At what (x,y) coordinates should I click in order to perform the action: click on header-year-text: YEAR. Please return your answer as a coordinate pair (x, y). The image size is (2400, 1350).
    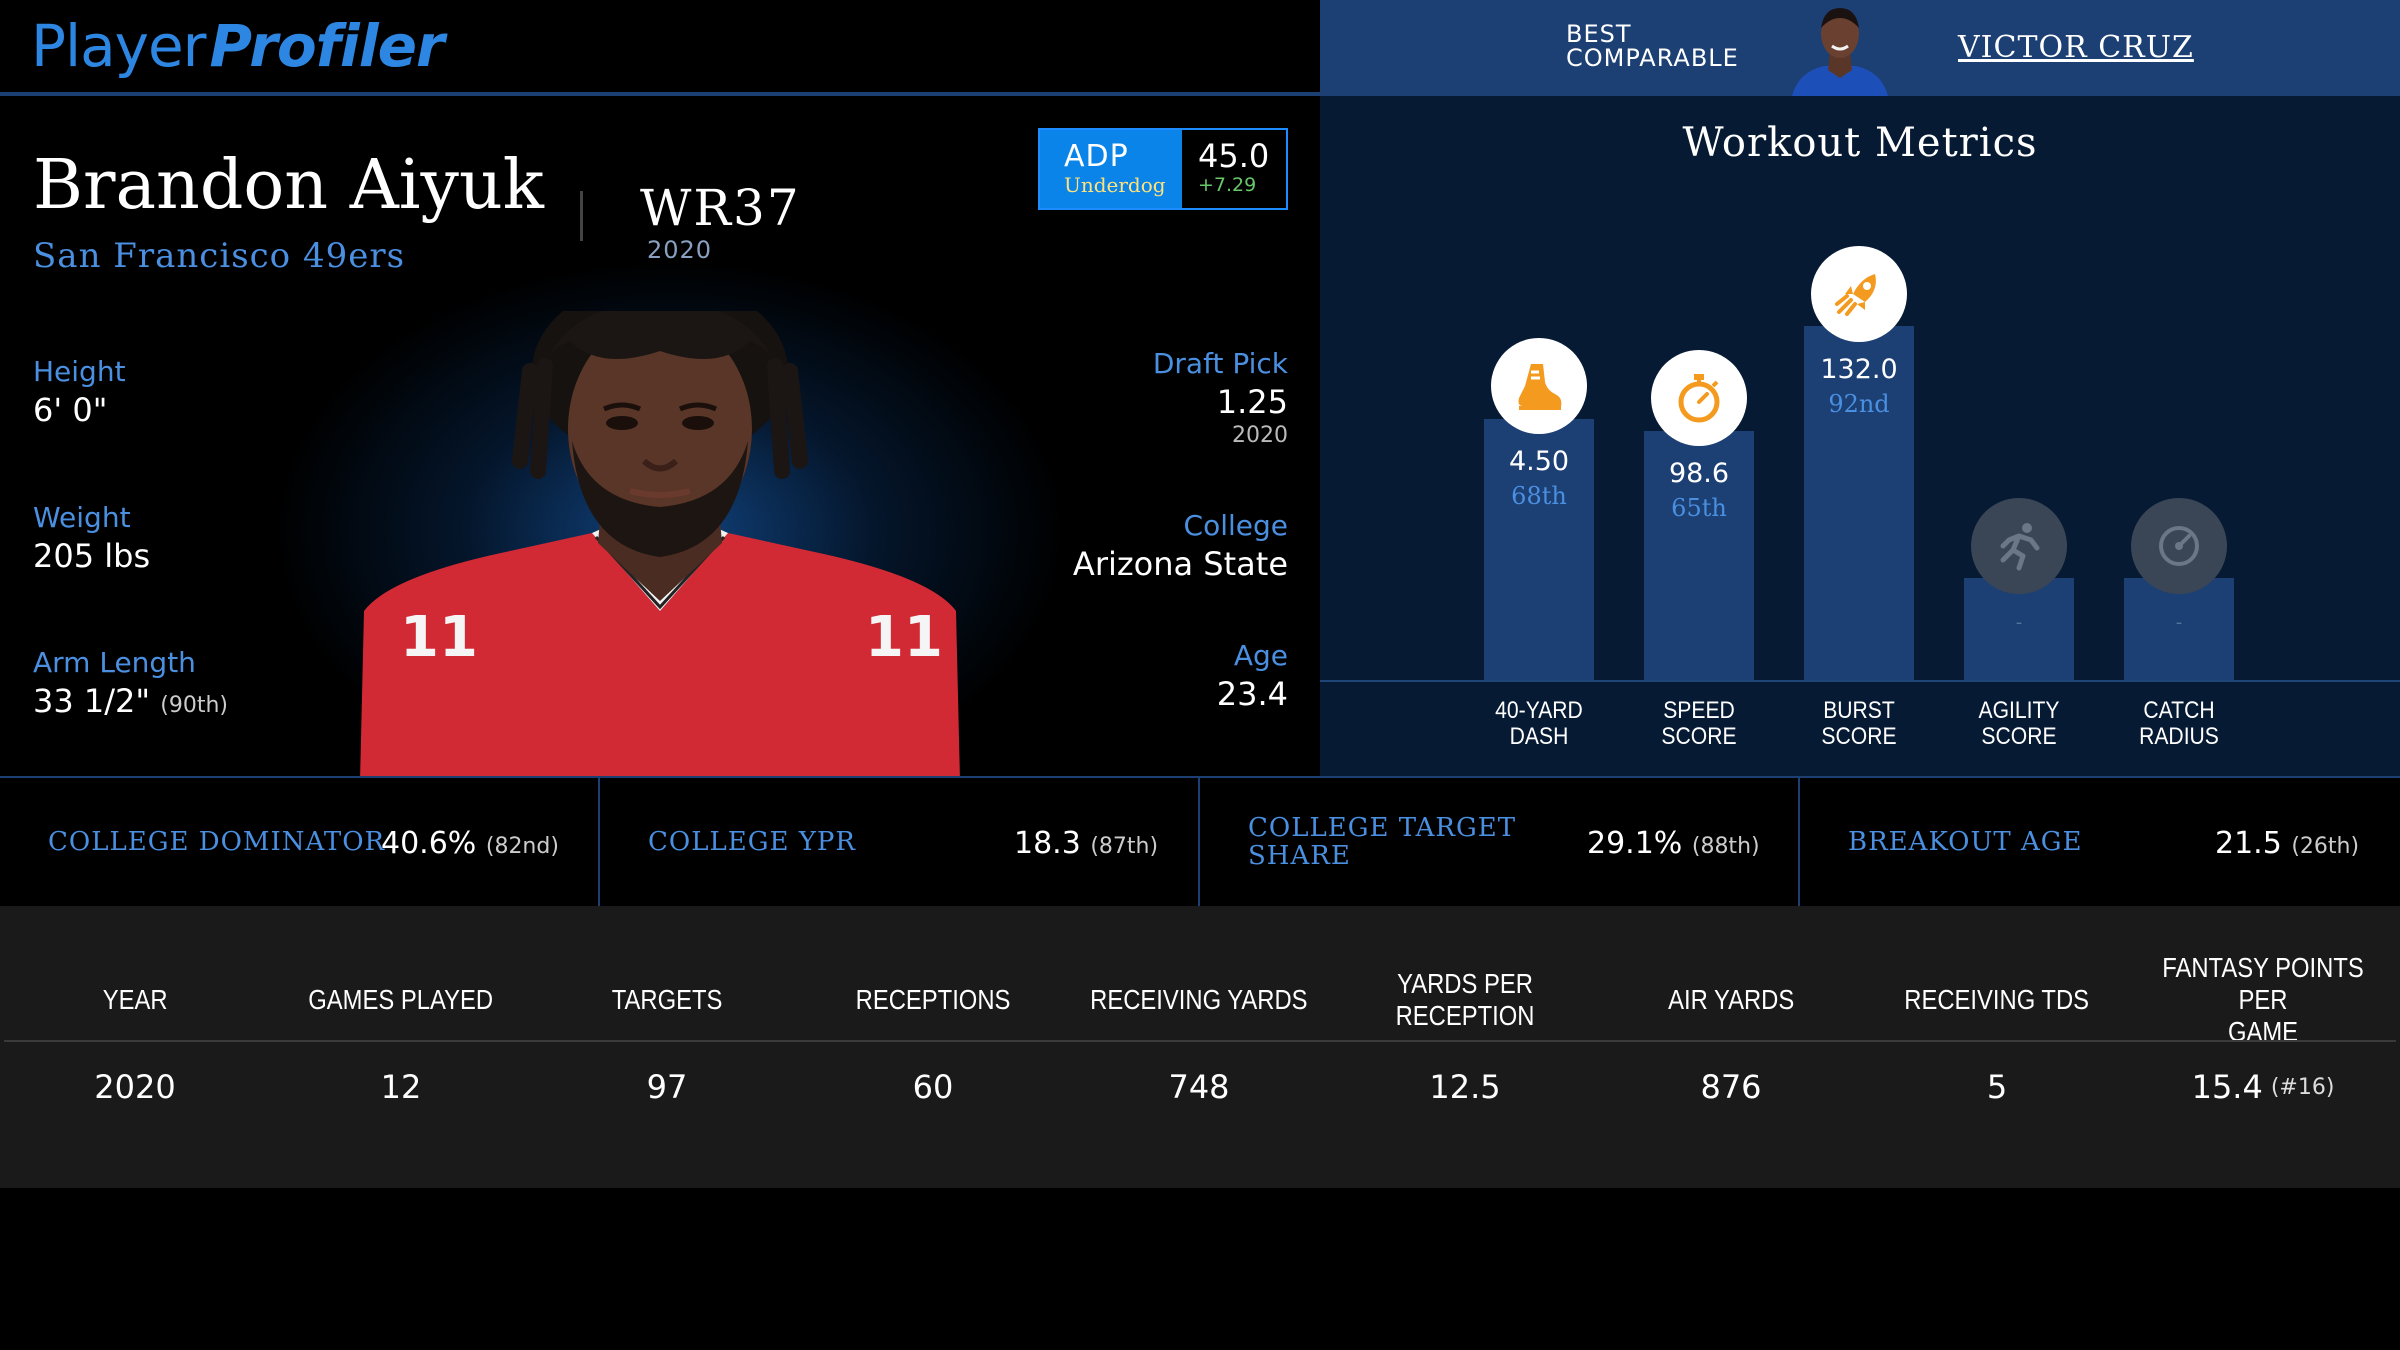
    Looking at the image, I should click on (135, 999).